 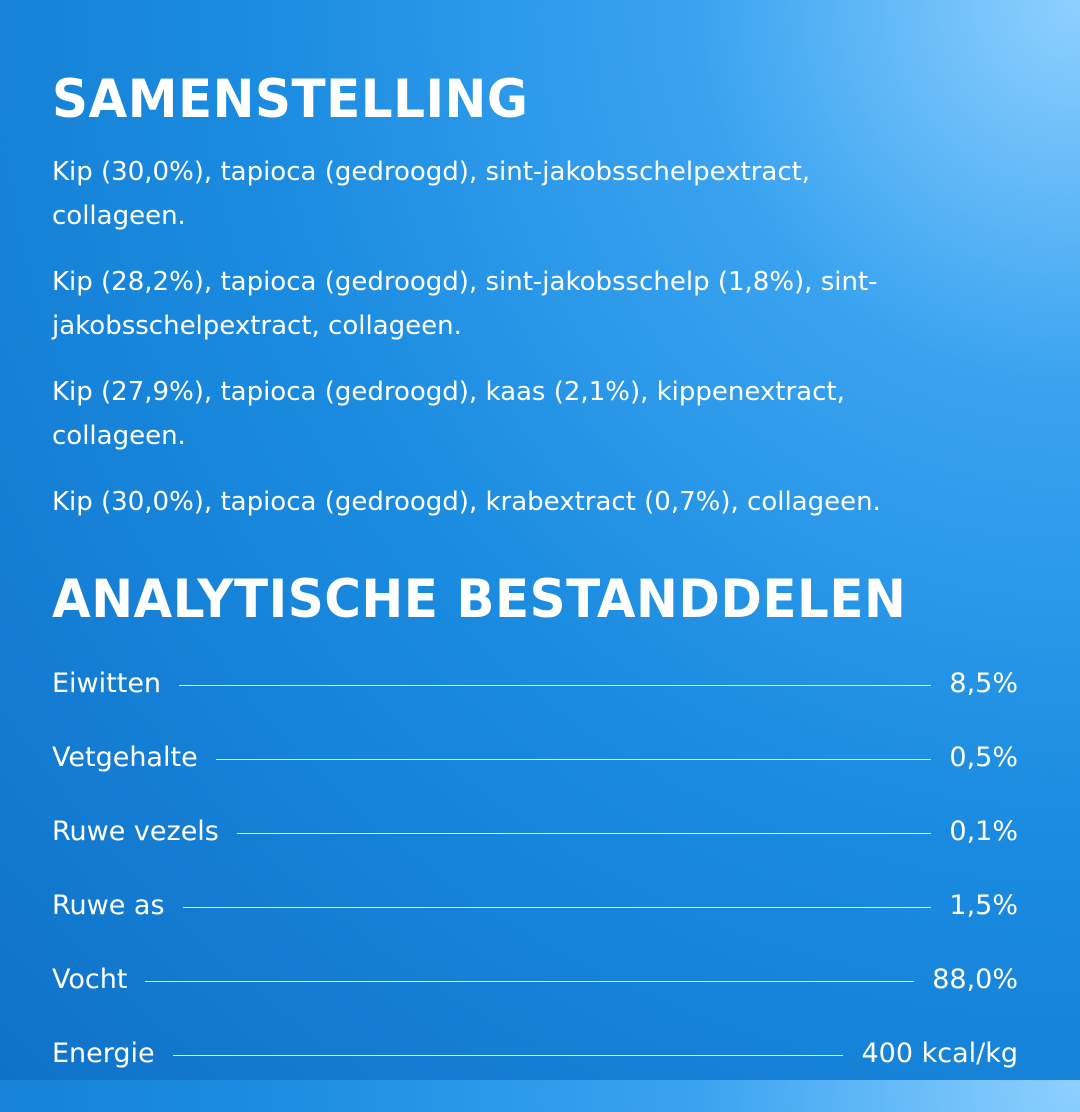 What do you see at coordinates (107, 683) in the screenshot?
I see `nutrient-name: Eiwitten` at bounding box center [107, 683].